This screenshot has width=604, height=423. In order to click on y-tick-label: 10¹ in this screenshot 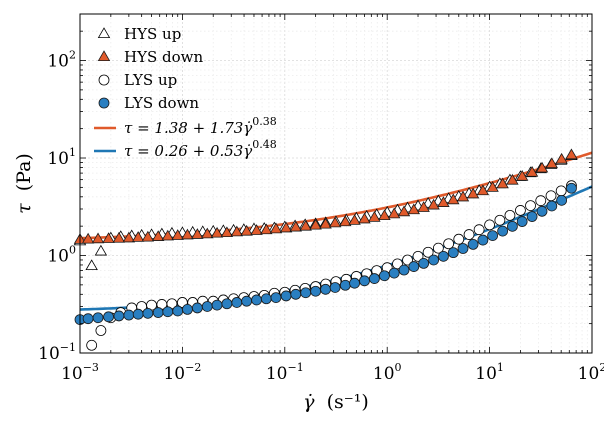, I will do `click(61, 157)`.